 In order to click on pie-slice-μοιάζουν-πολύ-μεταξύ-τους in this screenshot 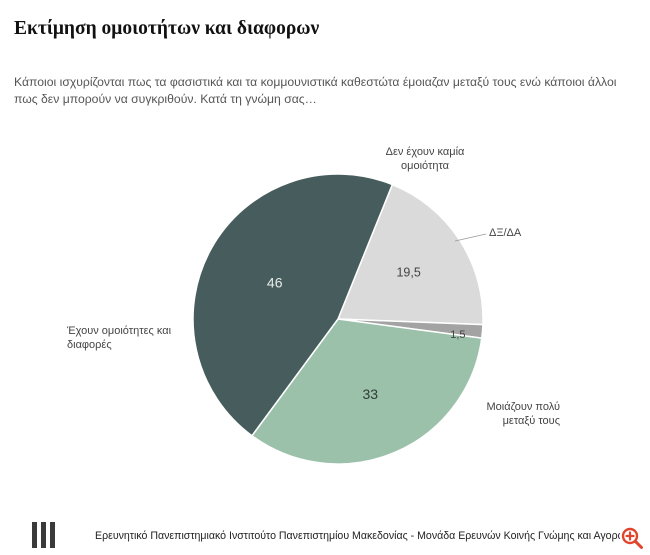, I will do `click(366, 391)`.